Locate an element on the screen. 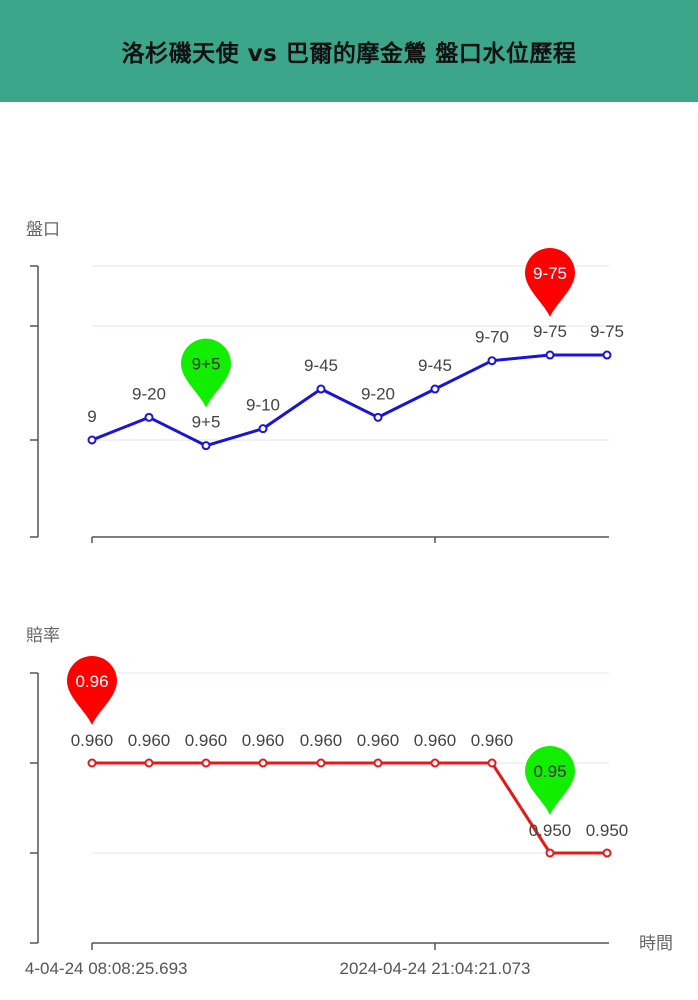 Image resolution: width=698 pixels, height=1000 pixels. handicap-max-marker is located at coordinates (550, 283).